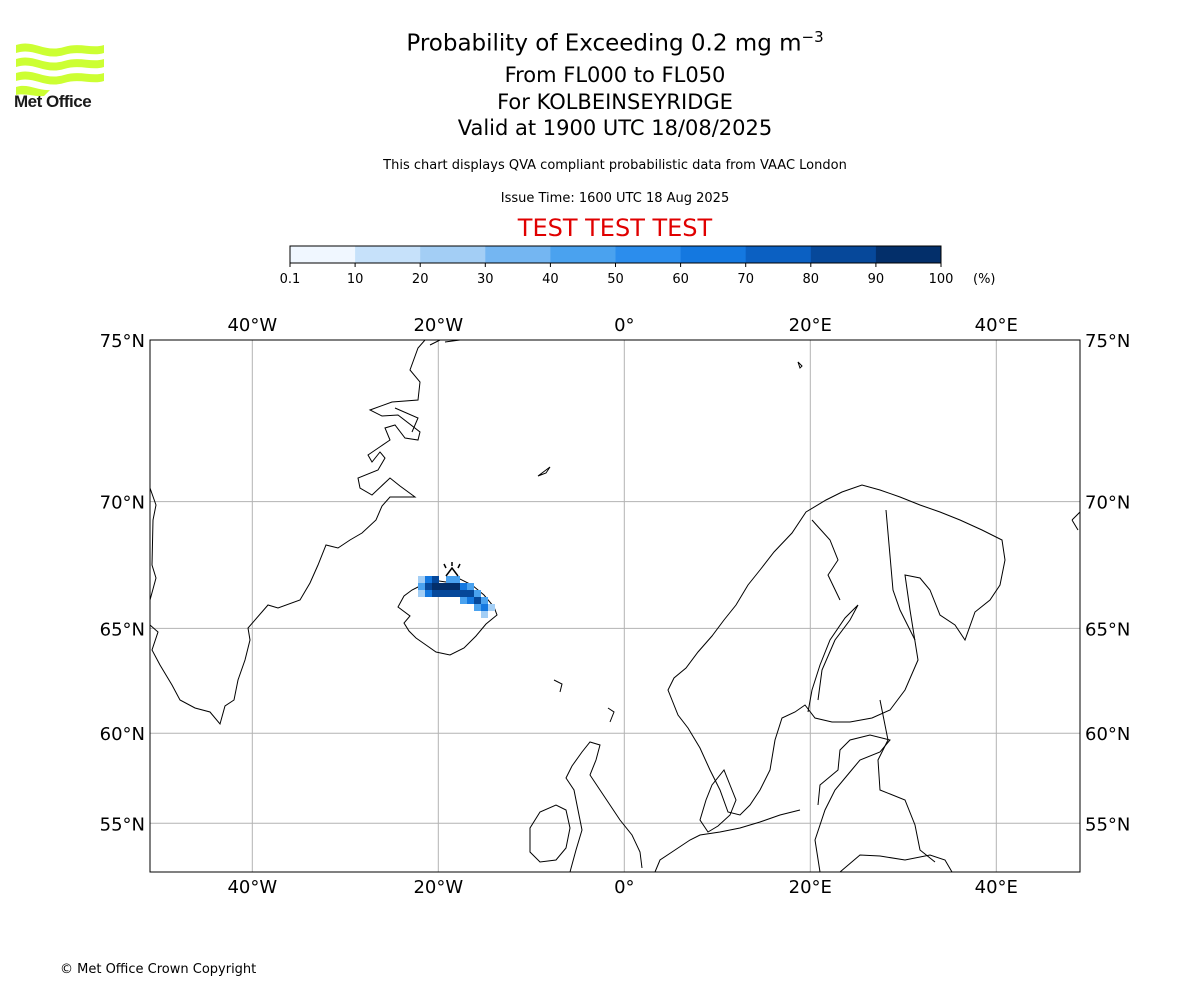 The height and width of the screenshot is (1000, 1200). Describe the element at coordinates (558, 686) in the screenshot. I see `faroe-islands-coastline` at that location.